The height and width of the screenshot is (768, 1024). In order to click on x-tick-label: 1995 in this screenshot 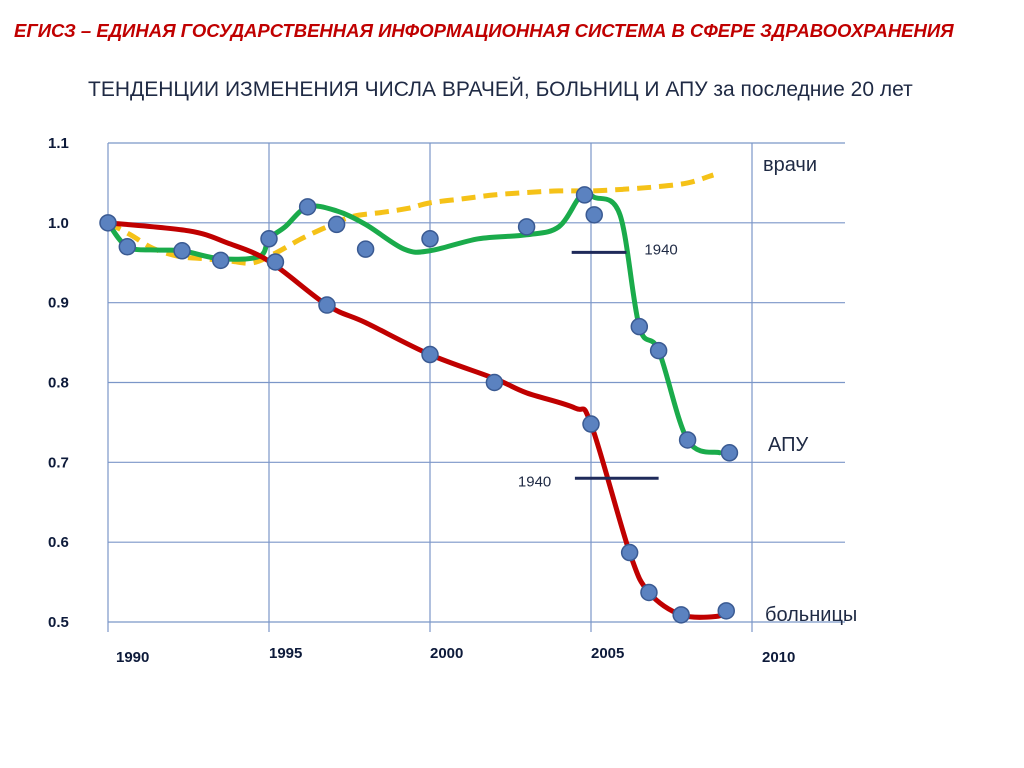, I will do `click(285, 653)`.